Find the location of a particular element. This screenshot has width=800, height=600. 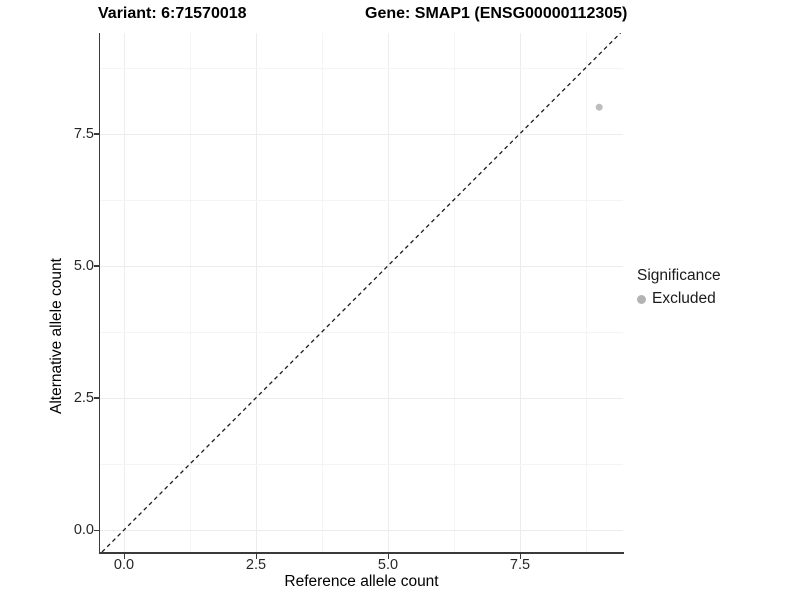

y-tick-label: 7.5 is located at coordinates (83, 133).